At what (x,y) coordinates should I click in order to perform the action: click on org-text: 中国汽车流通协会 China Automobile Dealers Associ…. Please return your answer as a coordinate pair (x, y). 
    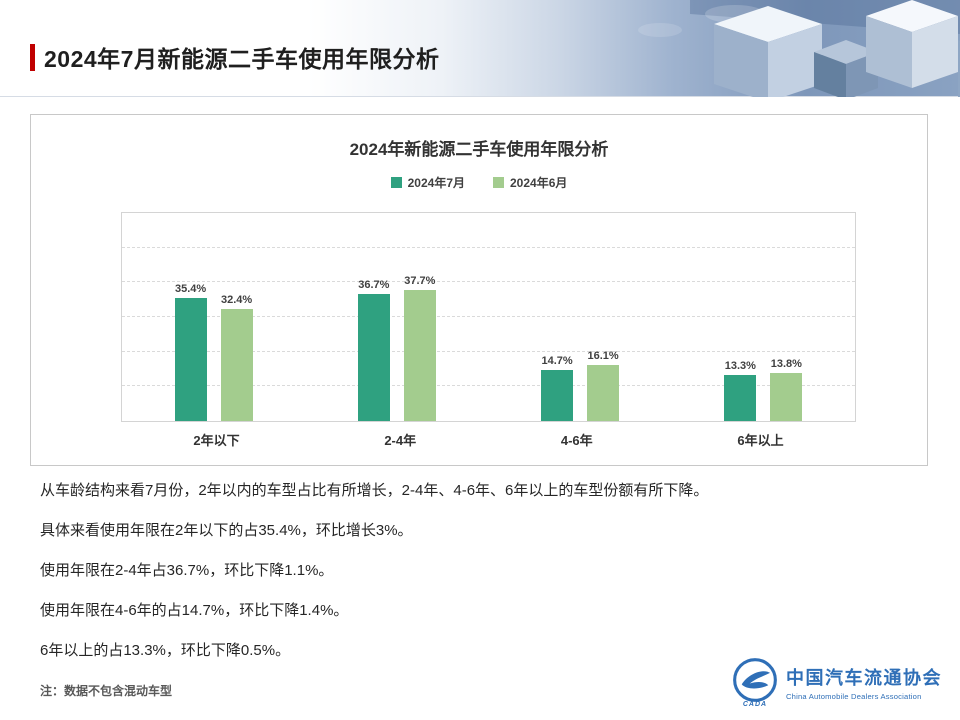
    Looking at the image, I should click on (864, 682).